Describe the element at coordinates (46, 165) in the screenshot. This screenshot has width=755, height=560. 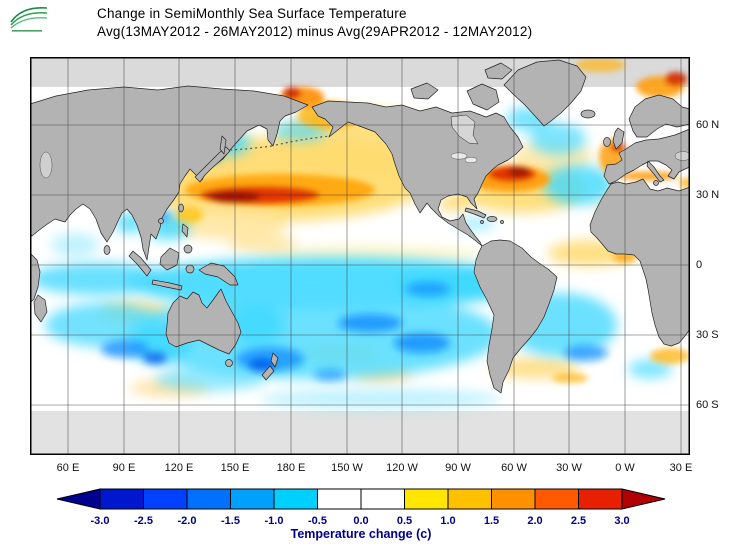
I see `caspian-sea` at that location.